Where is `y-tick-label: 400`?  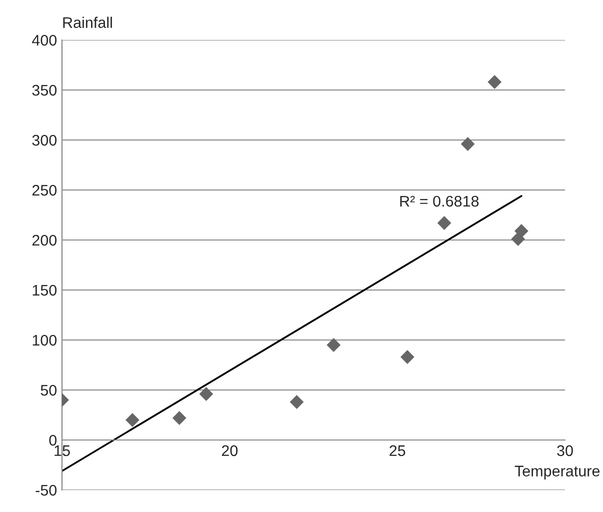
y-tick-label: 400 is located at coordinates (44, 40).